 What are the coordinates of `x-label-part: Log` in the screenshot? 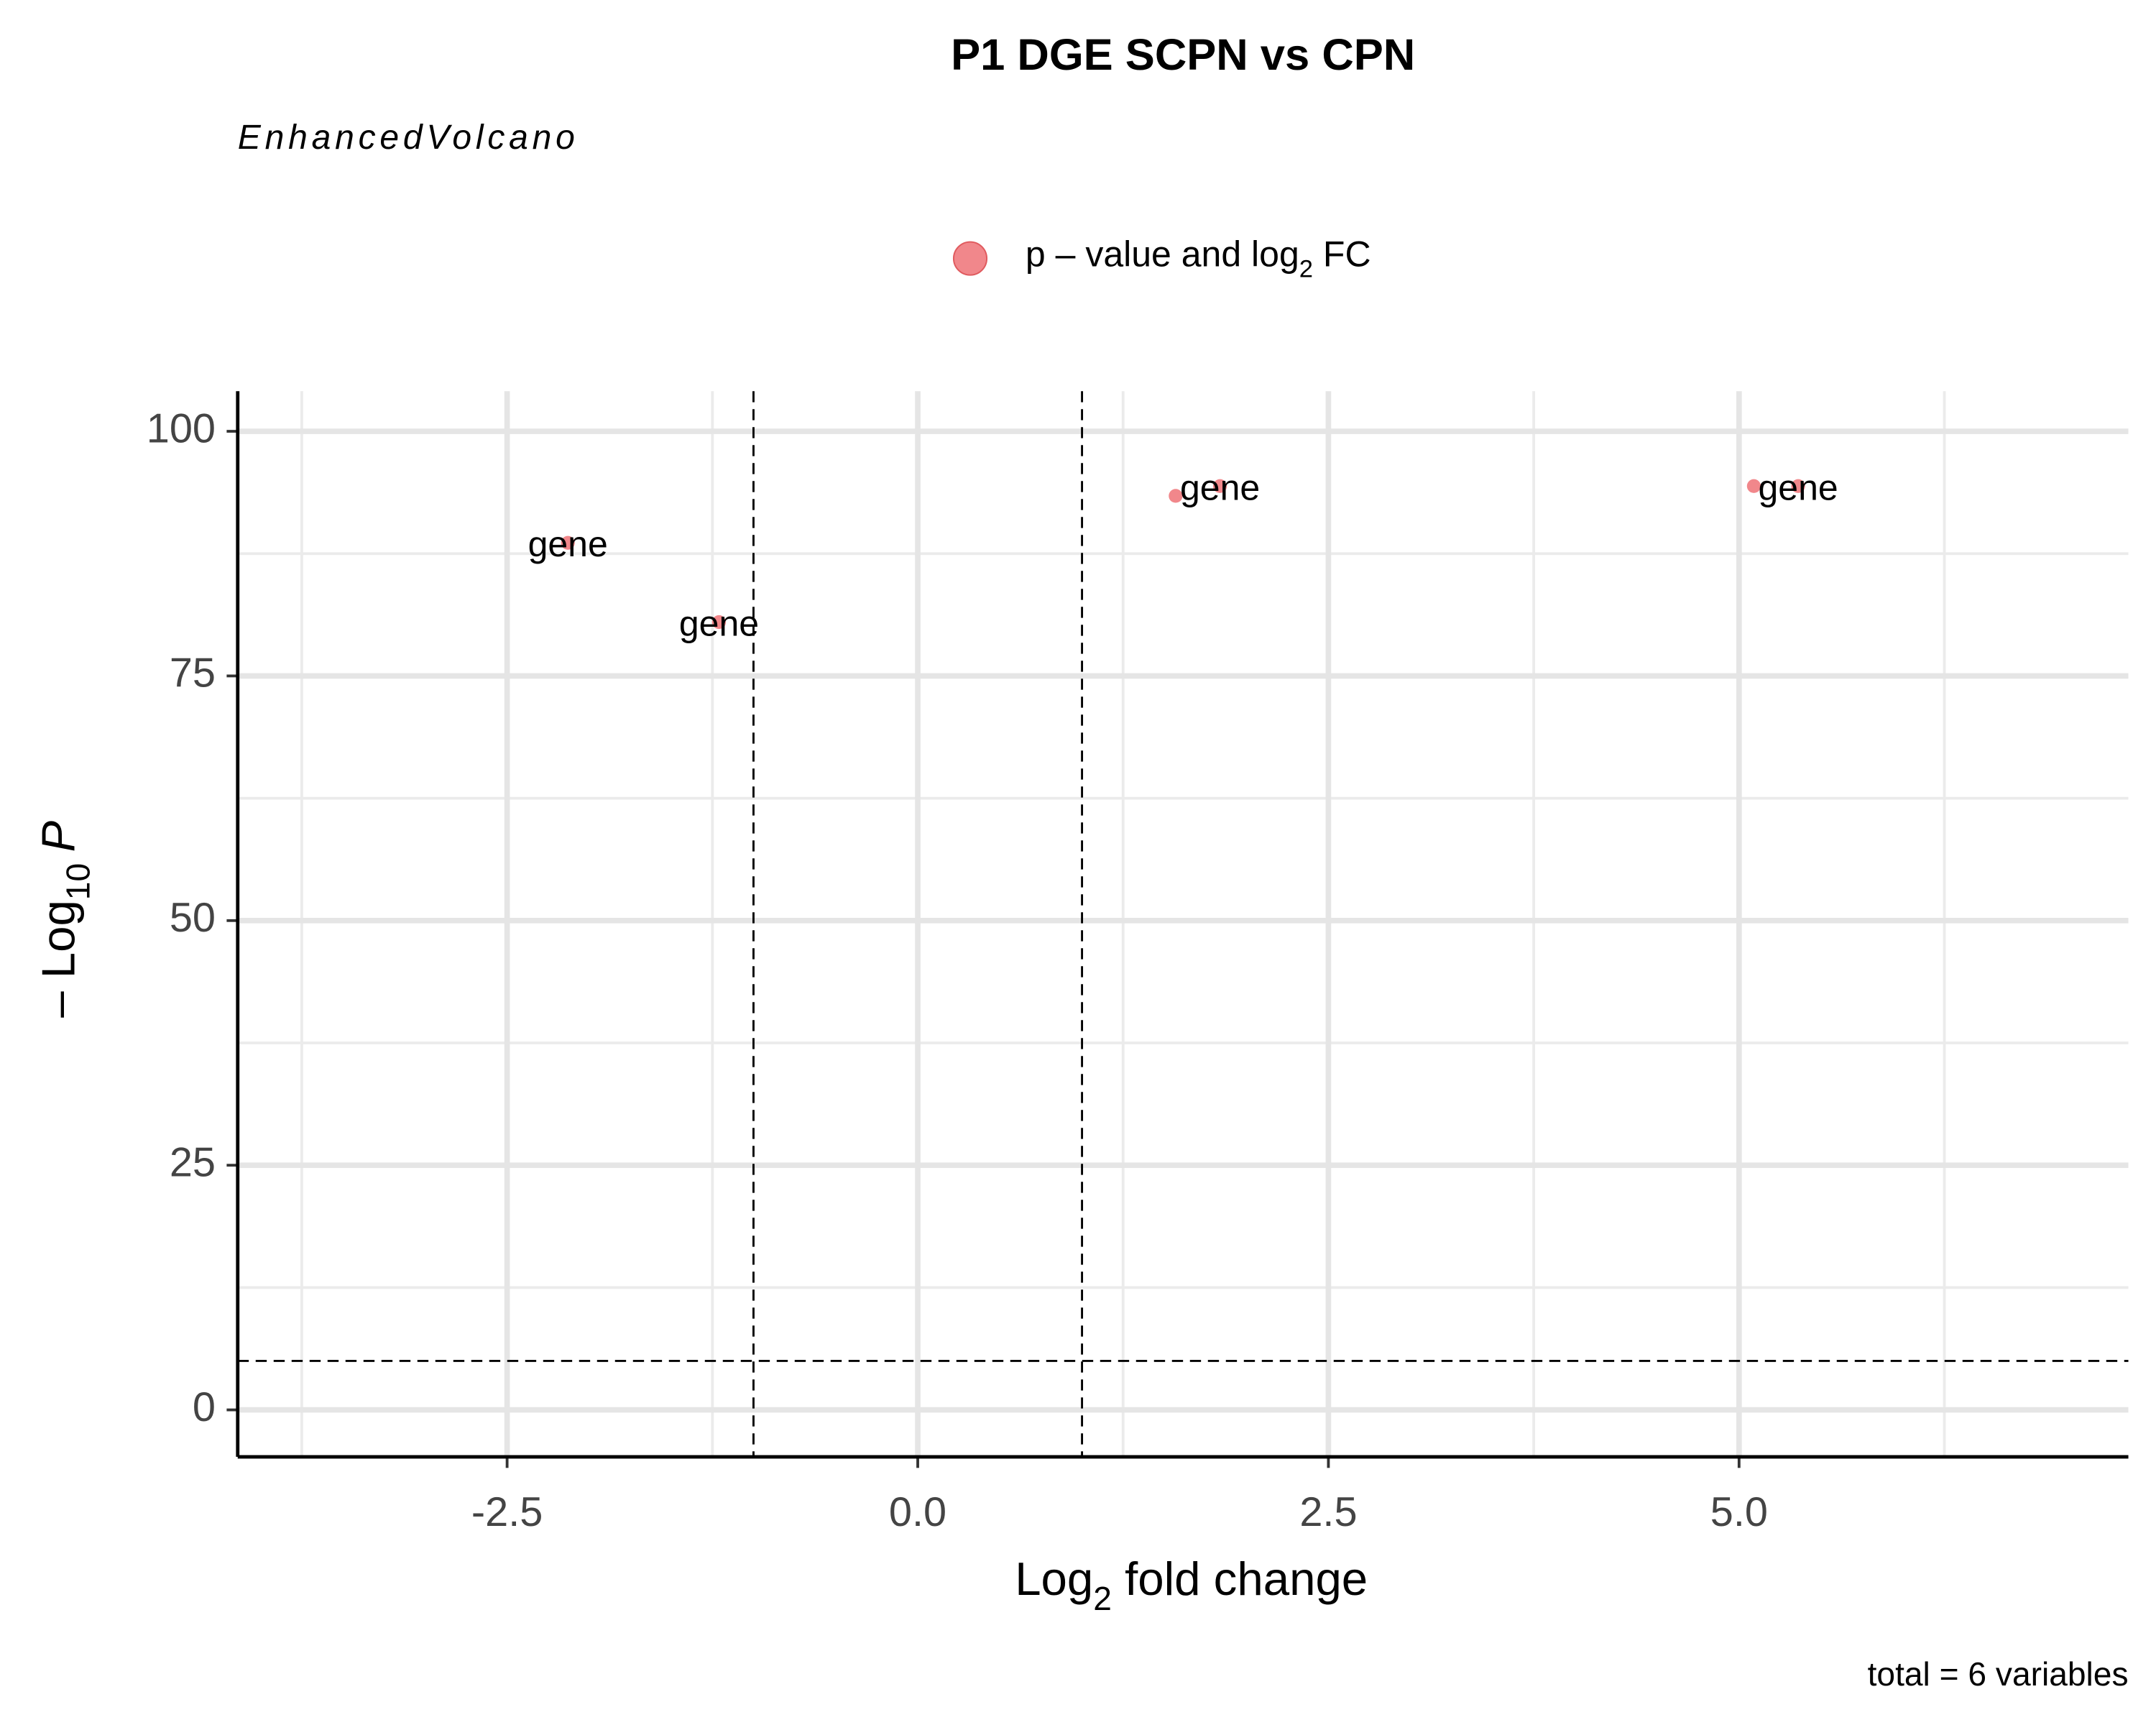 It's located at (1054, 1578).